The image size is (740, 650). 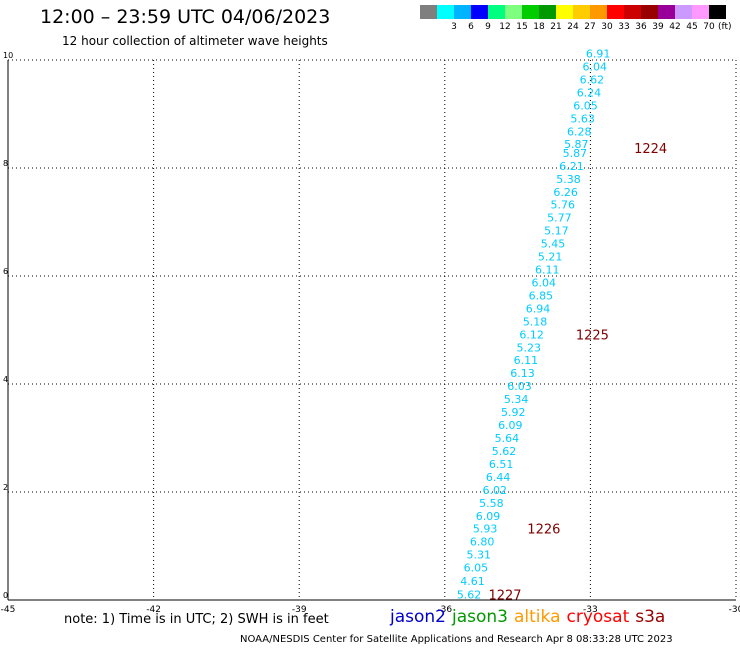 What do you see at coordinates (482, 542) in the screenshot?
I see `swh-value: 6.80` at bounding box center [482, 542].